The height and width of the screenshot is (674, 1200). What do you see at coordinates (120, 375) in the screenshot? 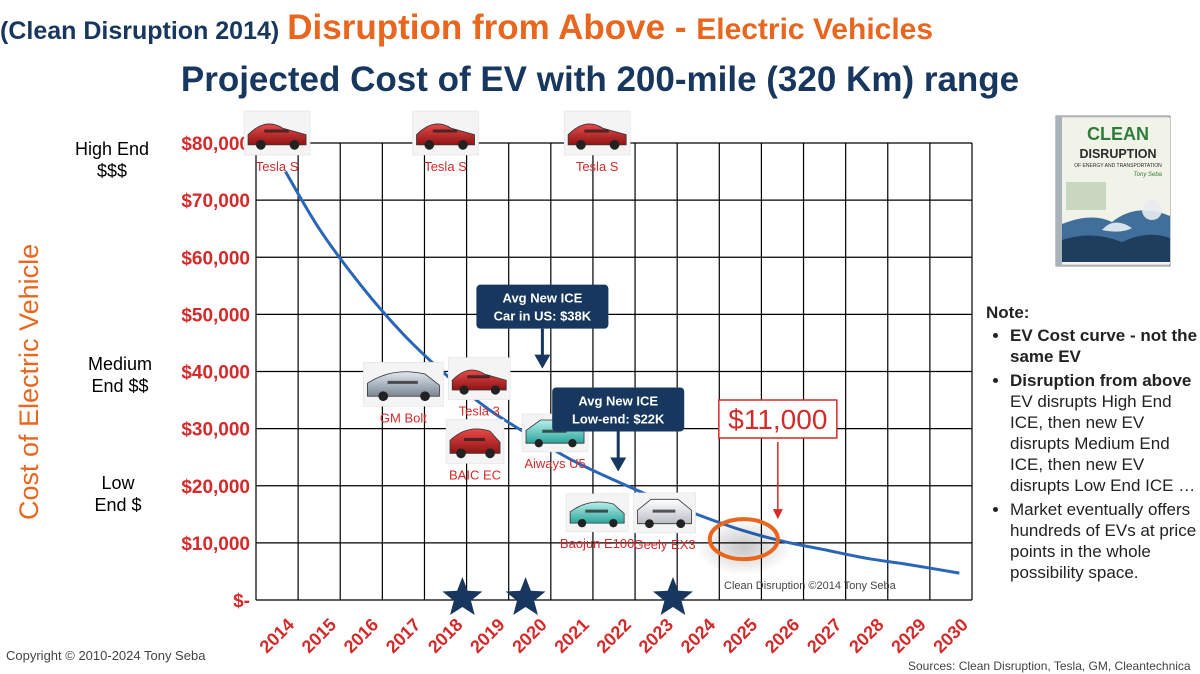
I see `tier-medium-end: Medium End $$` at bounding box center [120, 375].